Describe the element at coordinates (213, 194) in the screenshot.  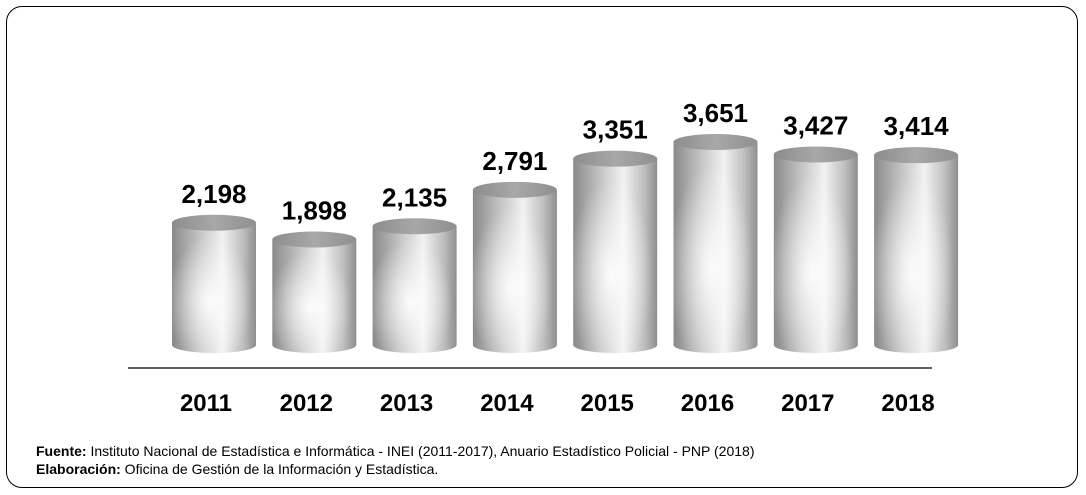
I see `value-label-2011: 2,198` at that location.